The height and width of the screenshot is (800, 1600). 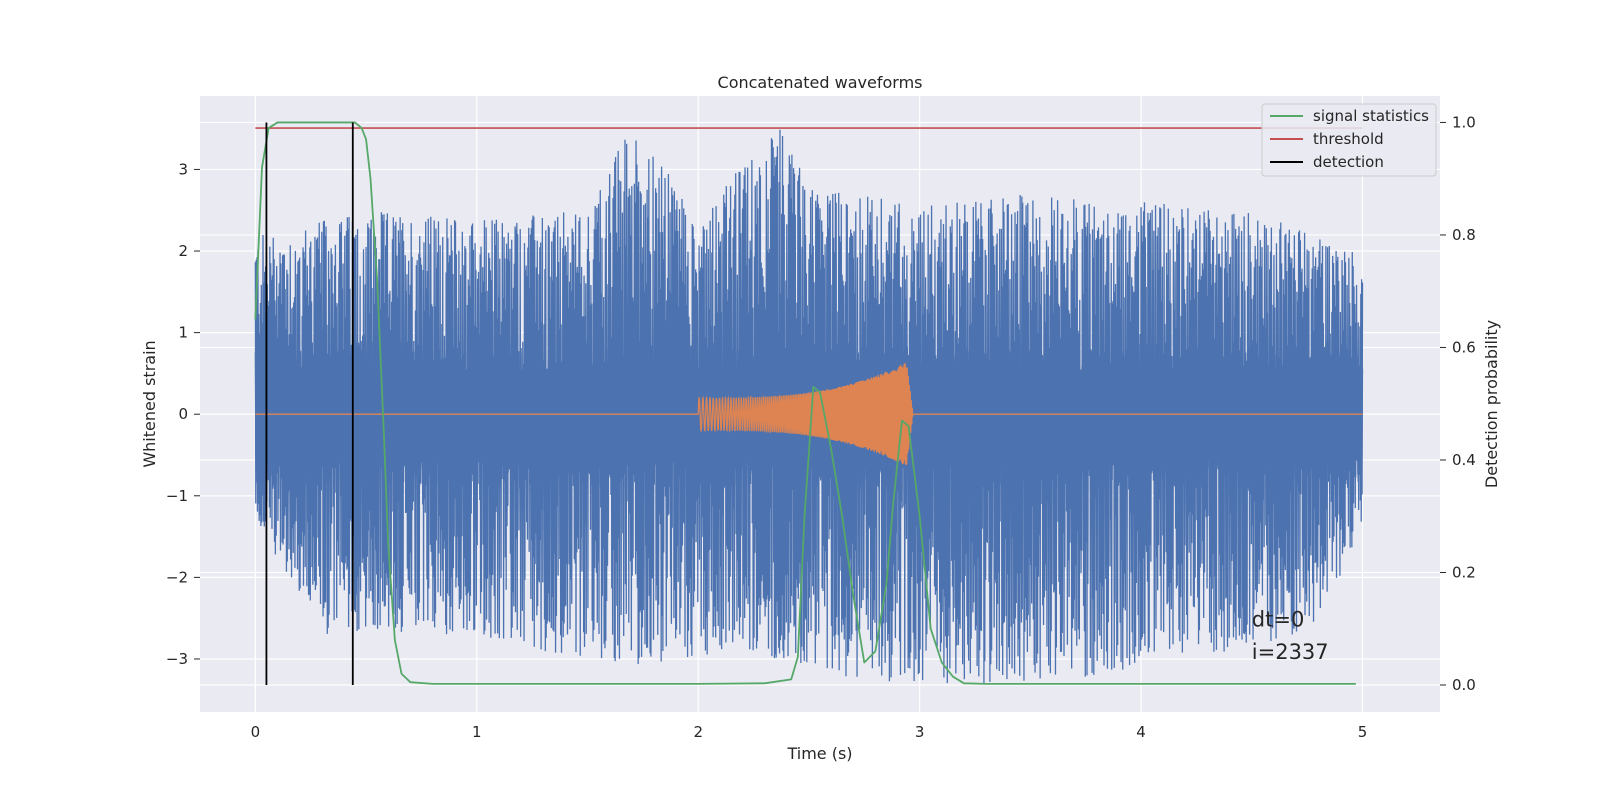 I want to click on legend-box, so click(x=1349, y=140).